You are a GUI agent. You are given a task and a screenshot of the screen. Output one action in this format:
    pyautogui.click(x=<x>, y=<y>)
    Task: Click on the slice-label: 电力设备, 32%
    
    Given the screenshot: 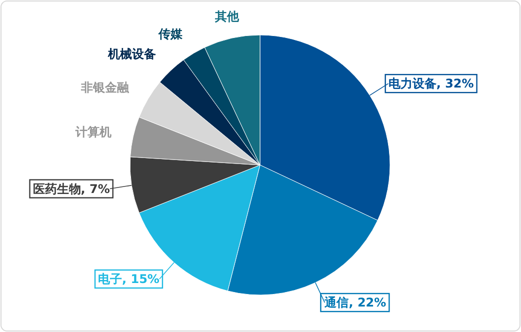 What is the action you would take?
    pyautogui.click(x=431, y=83)
    